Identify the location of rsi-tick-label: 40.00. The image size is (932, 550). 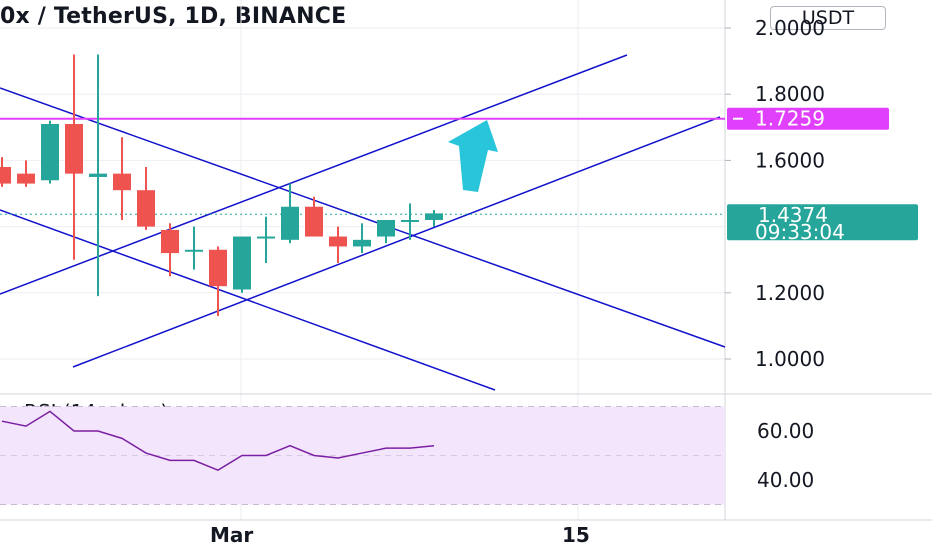
(785, 480).